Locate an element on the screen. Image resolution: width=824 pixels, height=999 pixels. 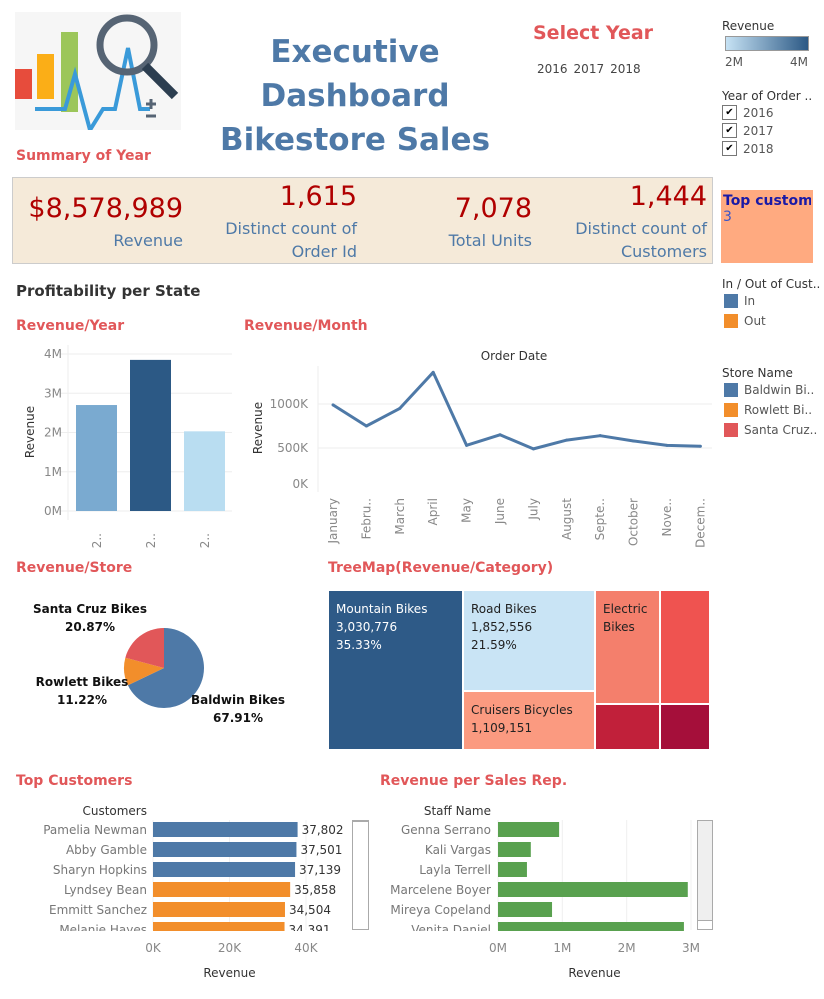
pie-label: Baldwin Bikes is located at coordinates (238, 700).